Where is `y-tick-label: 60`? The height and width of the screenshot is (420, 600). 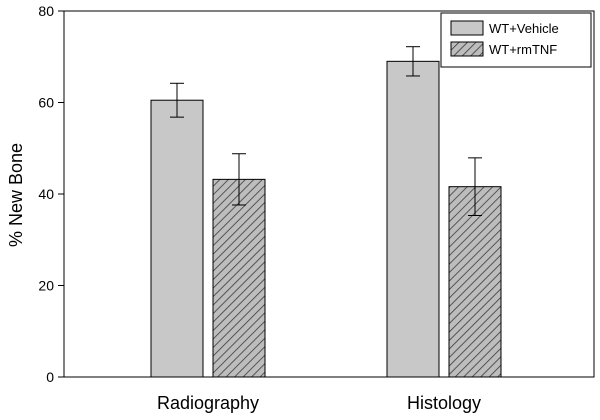
y-tick-label: 60 is located at coordinates (46, 103).